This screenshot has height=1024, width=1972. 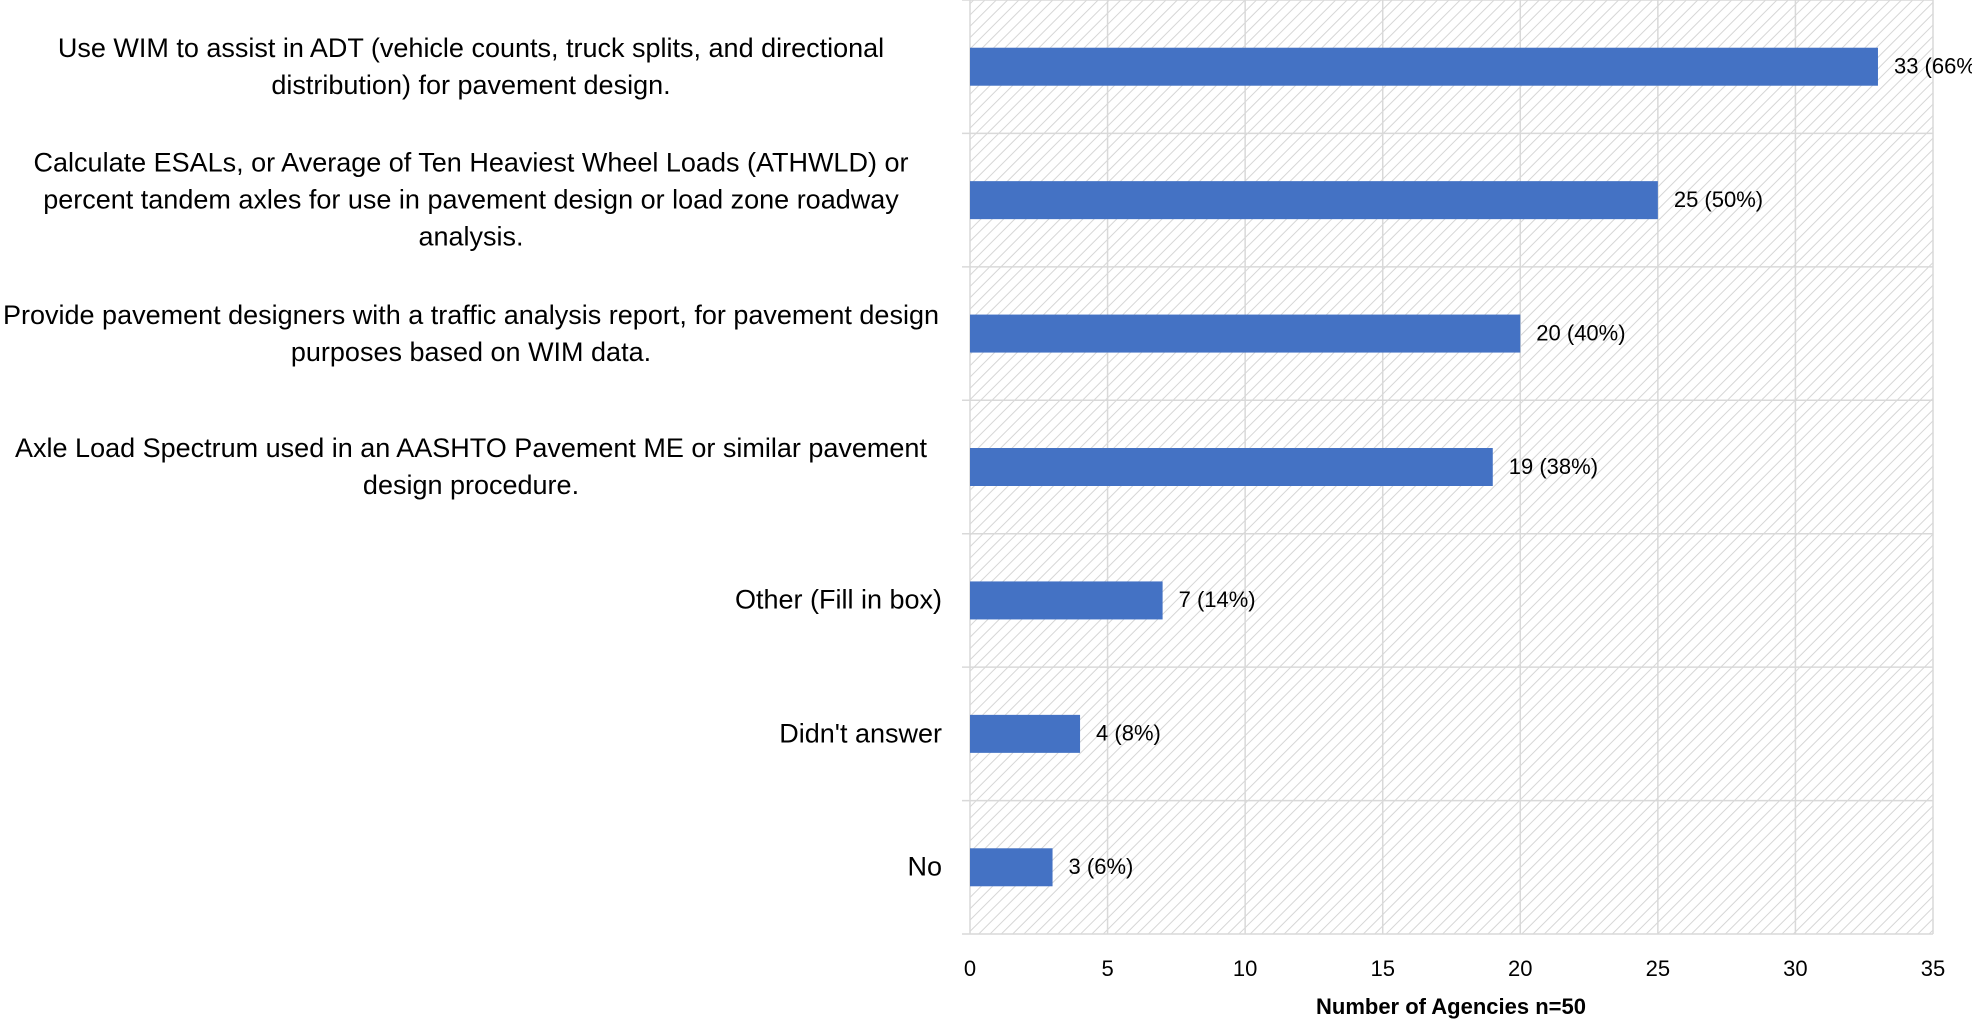 I want to click on x-tick-label: 15, so click(x=1382, y=968).